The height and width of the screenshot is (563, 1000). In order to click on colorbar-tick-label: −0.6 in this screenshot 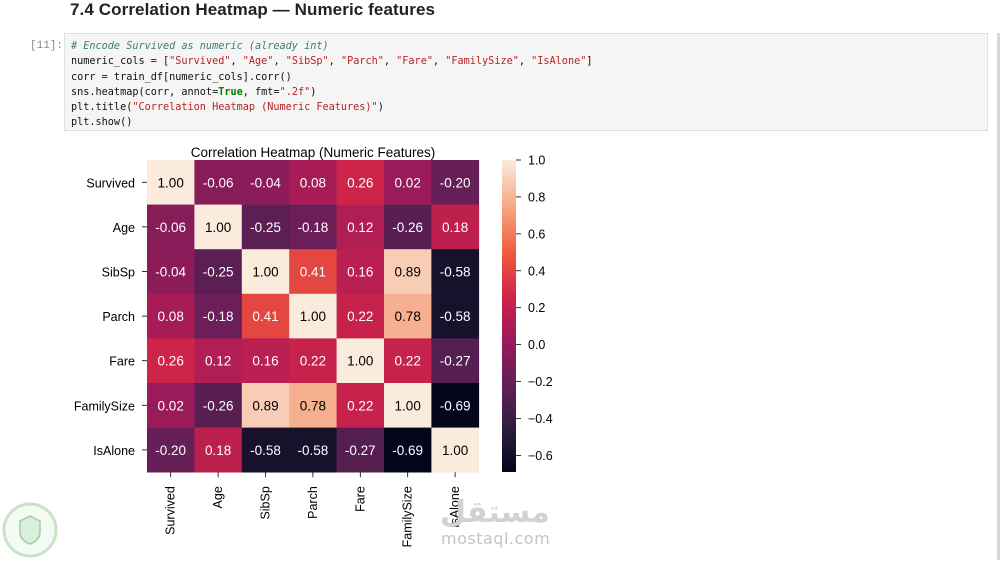, I will do `click(540, 456)`.